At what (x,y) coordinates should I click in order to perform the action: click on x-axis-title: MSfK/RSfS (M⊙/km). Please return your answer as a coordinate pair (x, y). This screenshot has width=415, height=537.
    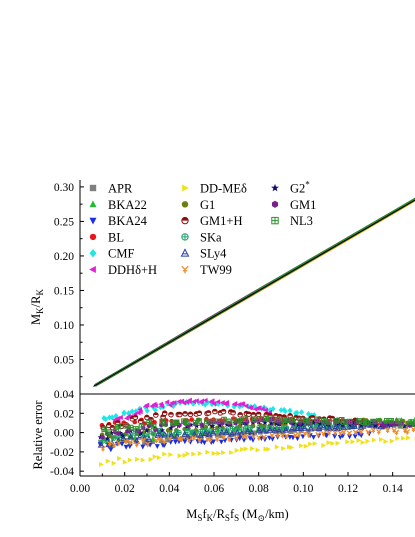
    Looking at the image, I should click on (237, 515).